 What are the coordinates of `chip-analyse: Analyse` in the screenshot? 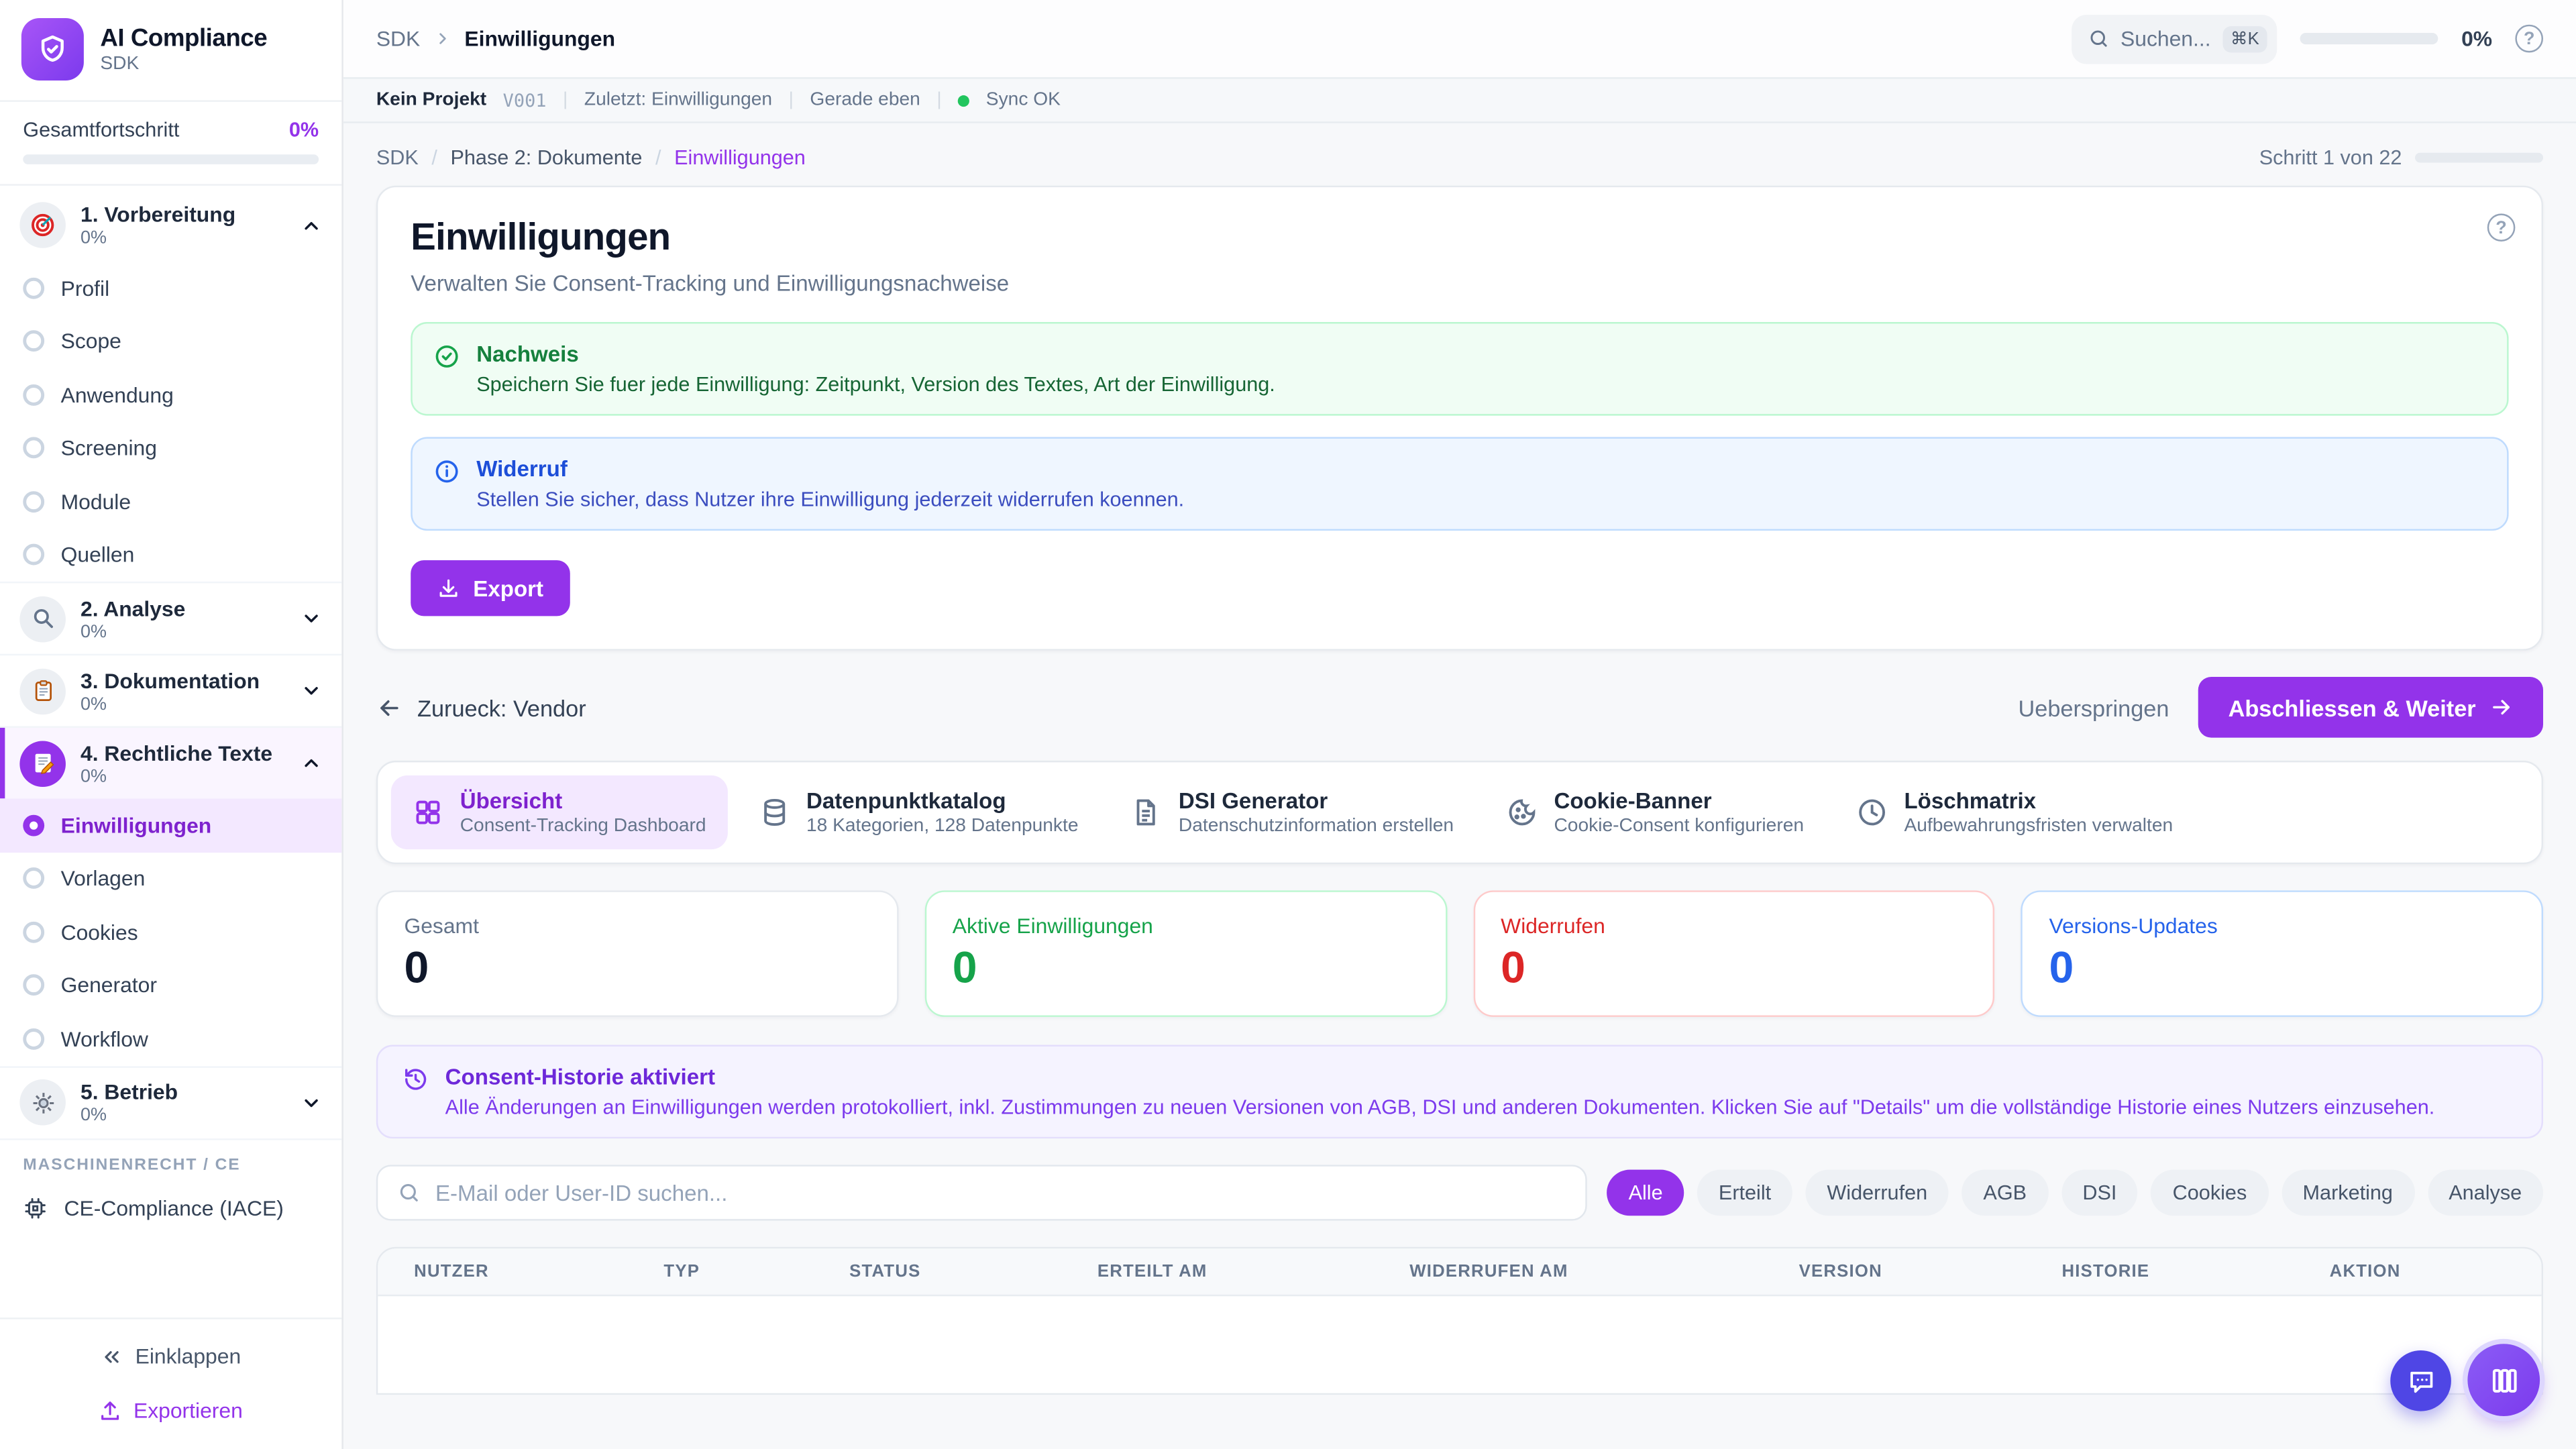 It's located at (2485, 1192).